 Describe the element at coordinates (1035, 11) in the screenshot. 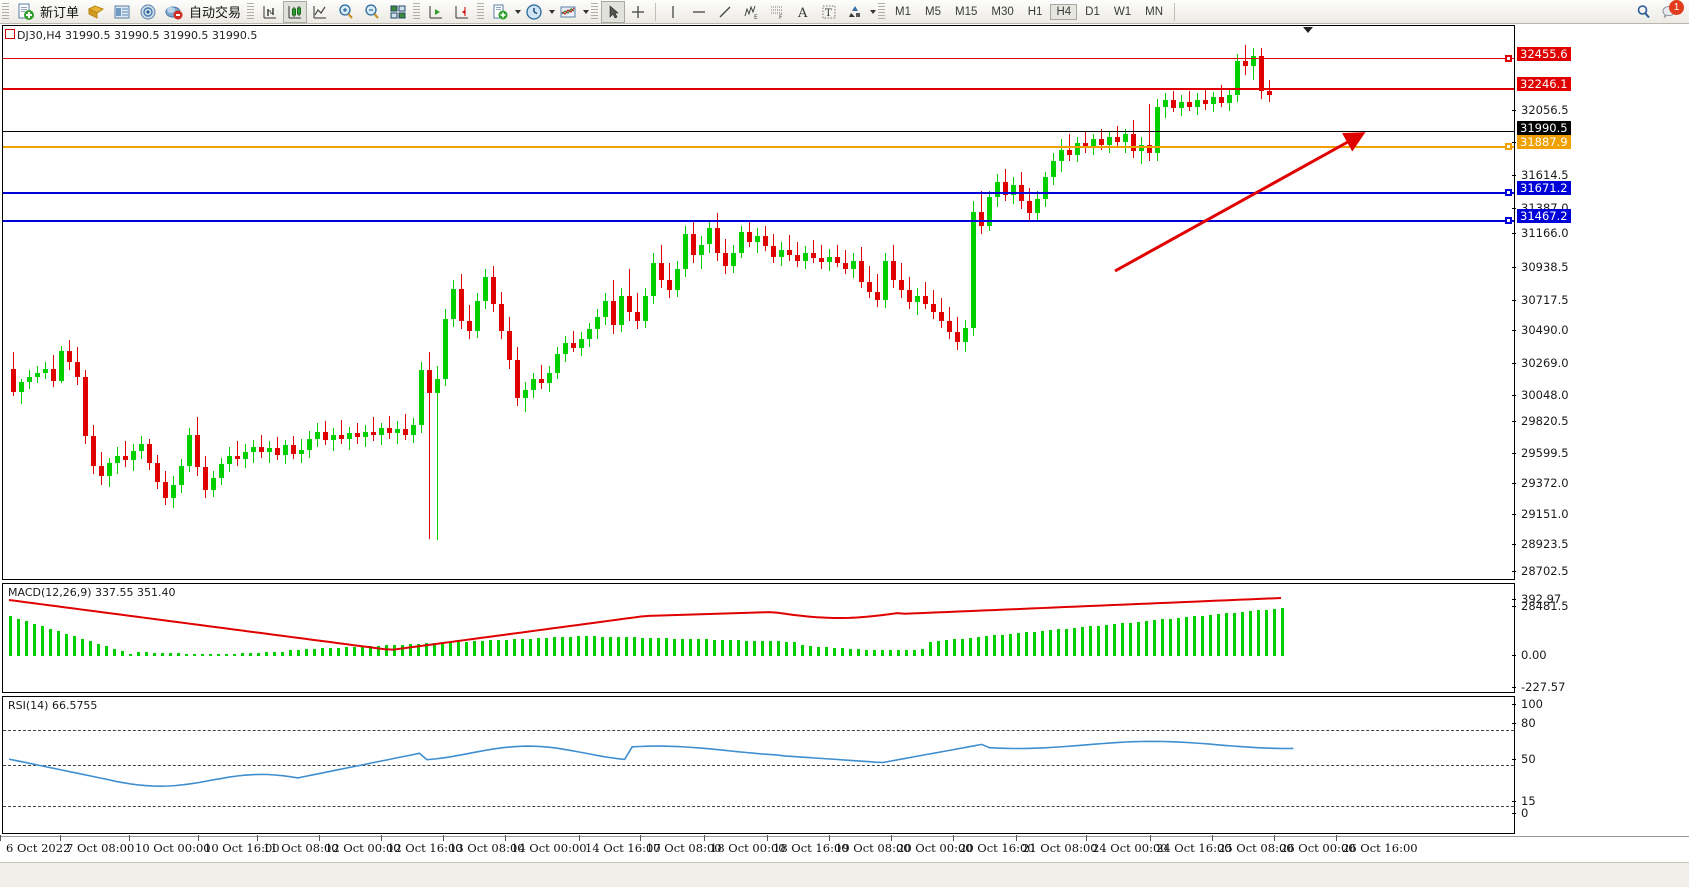

I see `timeframe-h1: H1` at that location.